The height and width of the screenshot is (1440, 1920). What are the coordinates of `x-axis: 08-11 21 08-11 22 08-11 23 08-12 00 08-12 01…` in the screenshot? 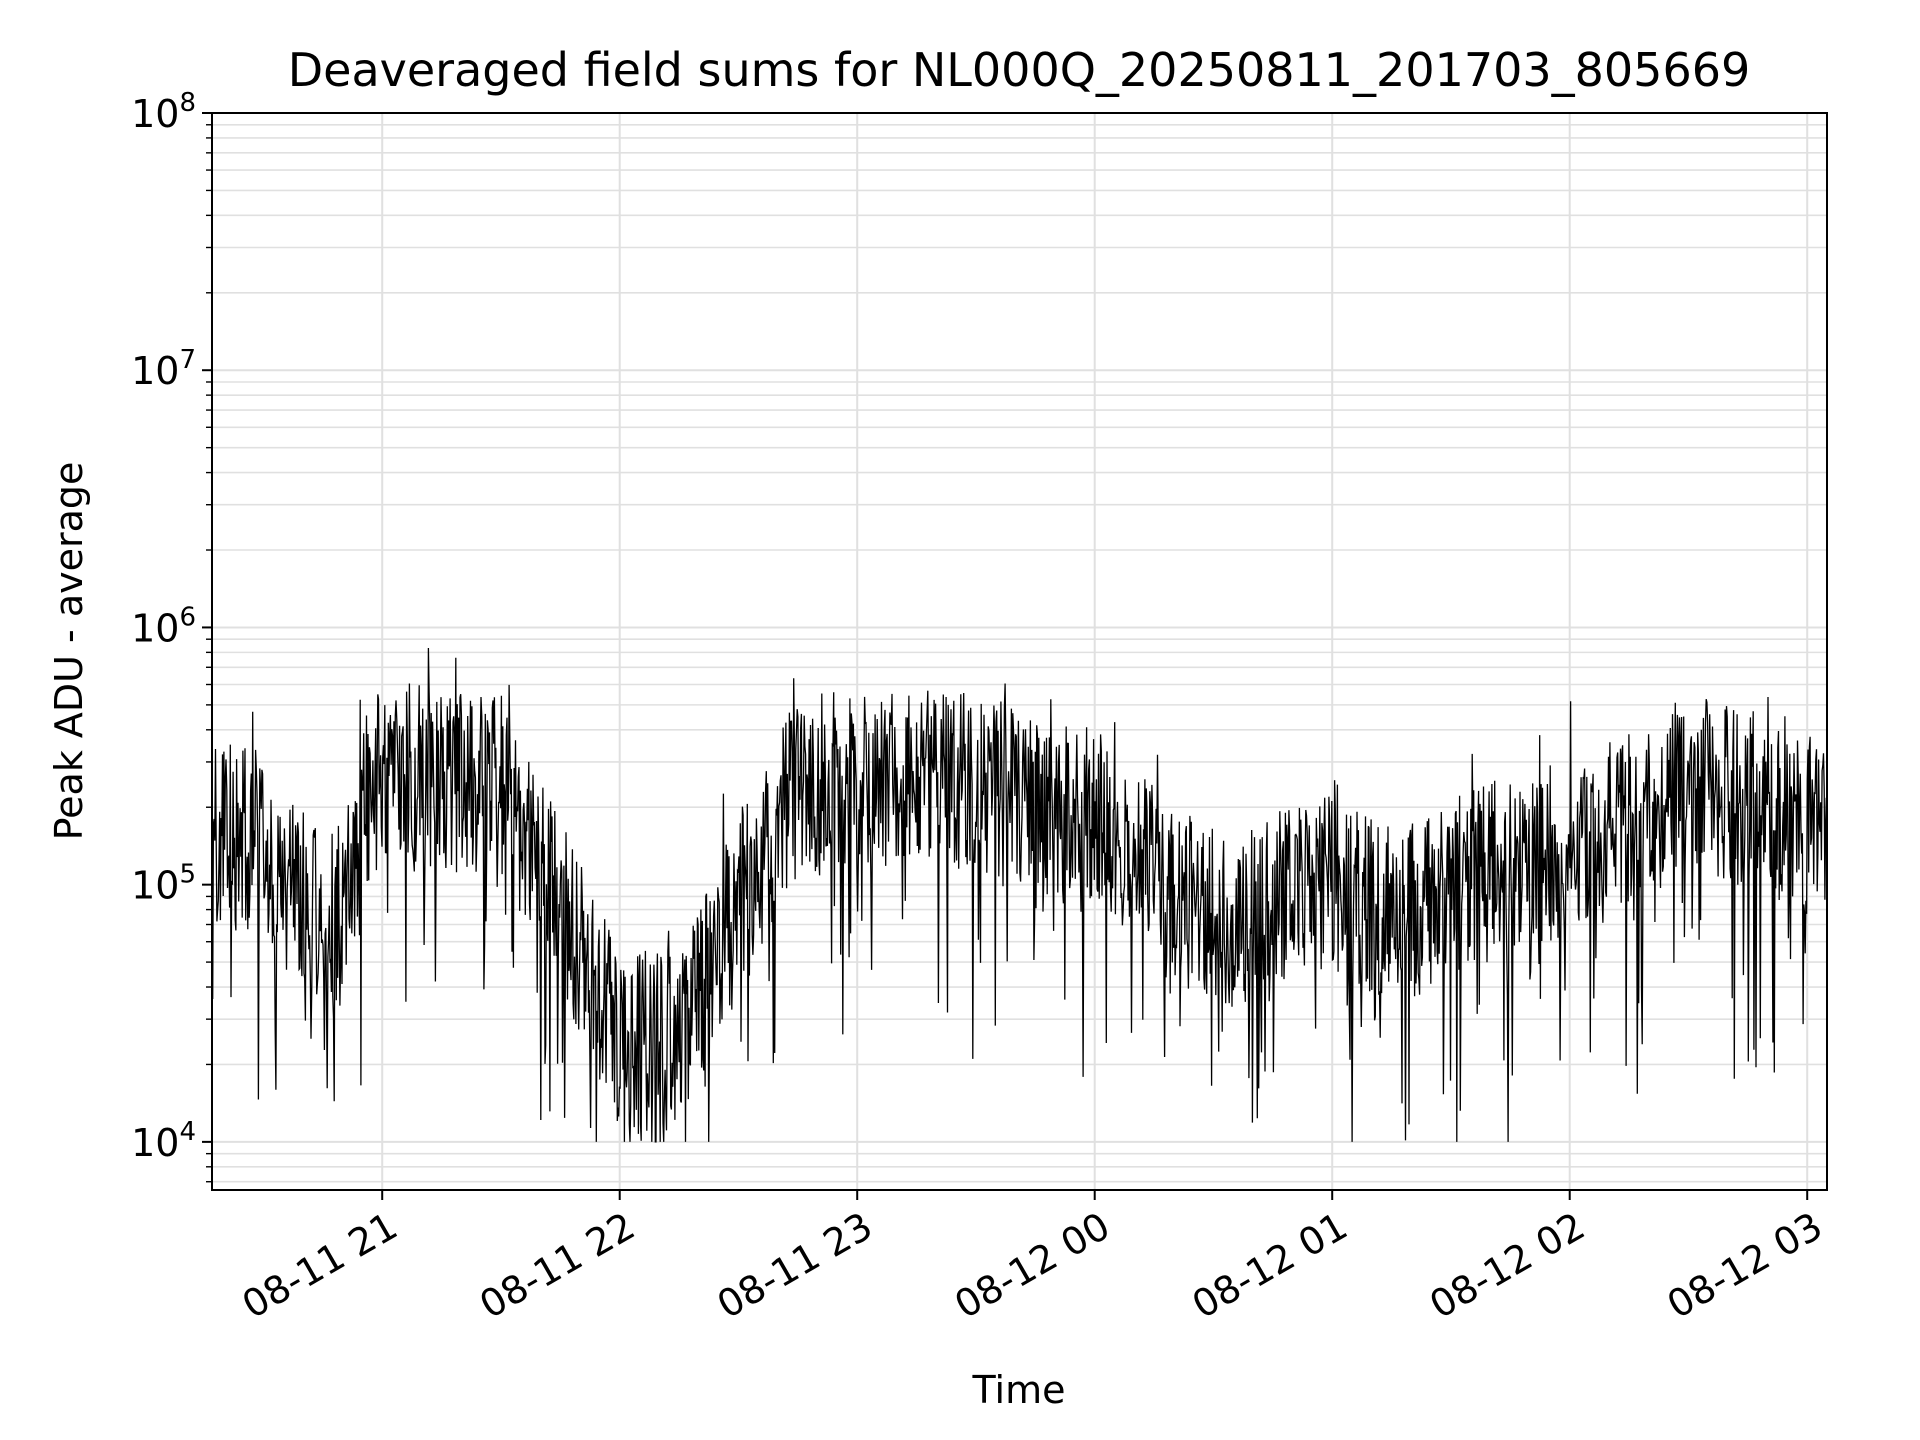 It's located at (1032, 1258).